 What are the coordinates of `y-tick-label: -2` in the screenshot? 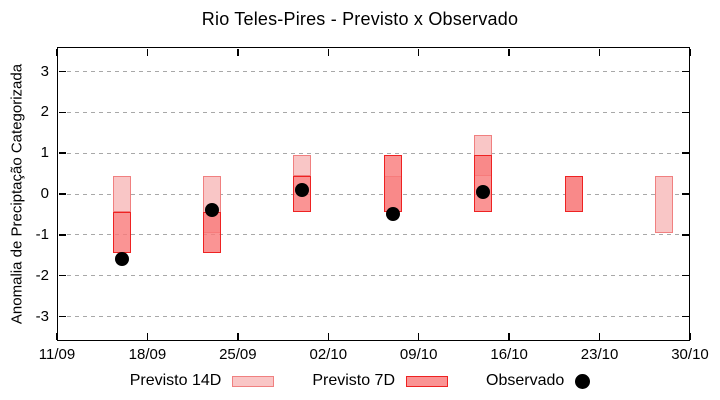 It's located at (42, 275).